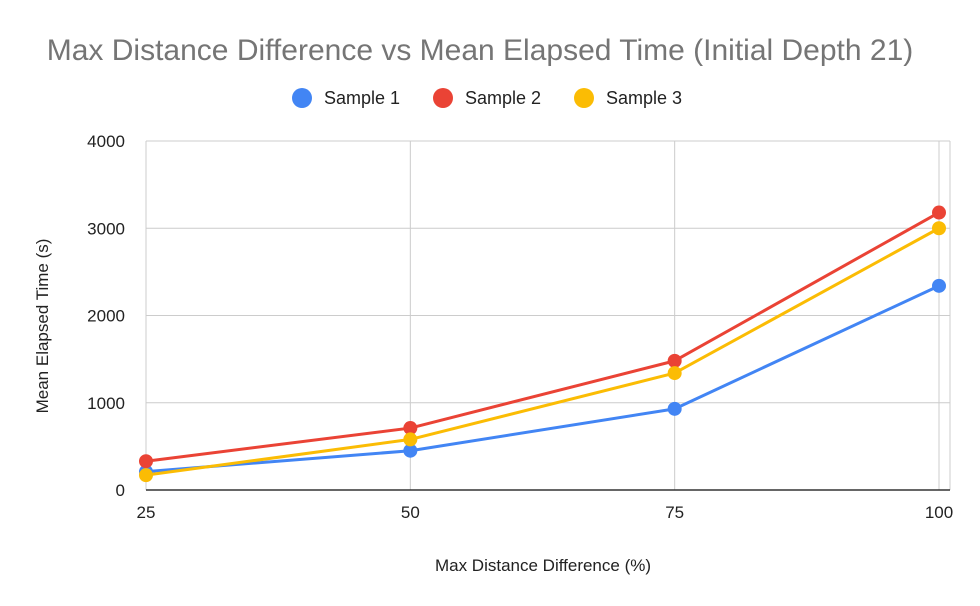 This screenshot has width=980, height=606. Describe the element at coordinates (939, 512) in the screenshot. I see `x-tick-label: 100` at that location.